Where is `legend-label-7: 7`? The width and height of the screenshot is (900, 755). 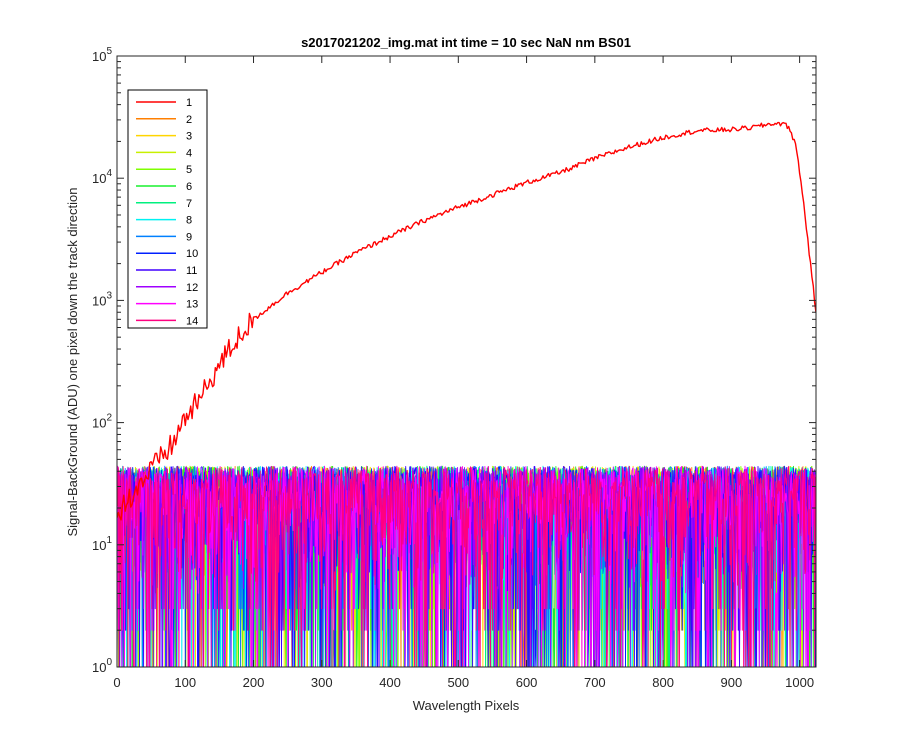 legend-label-7: 7 is located at coordinates (189, 204).